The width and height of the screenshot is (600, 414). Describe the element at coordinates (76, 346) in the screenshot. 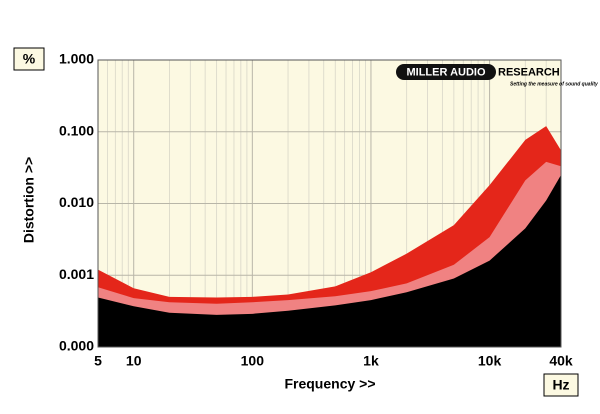

I see `y-tick-label: 0.000` at that location.